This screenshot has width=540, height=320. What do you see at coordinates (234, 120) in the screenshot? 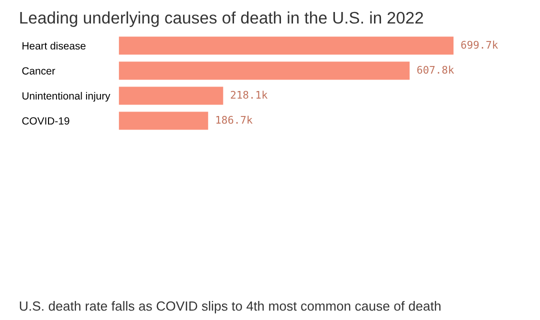
I see `data-label: 186.7k` at bounding box center [234, 120].